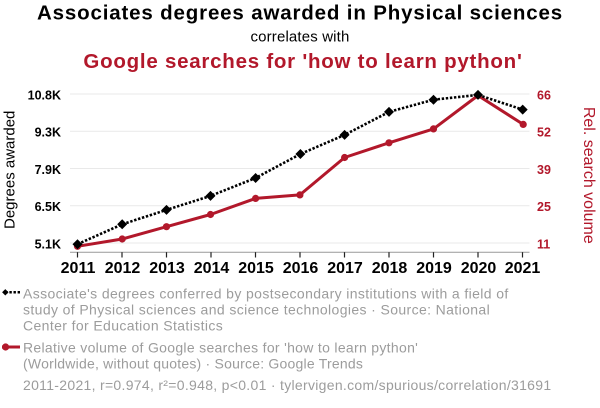 This screenshot has width=600, height=408. Describe the element at coordinates (123, 325) in the screenshot. I see `svg-text:Center for Education Statistic: Center for Education Statistics` at that location.